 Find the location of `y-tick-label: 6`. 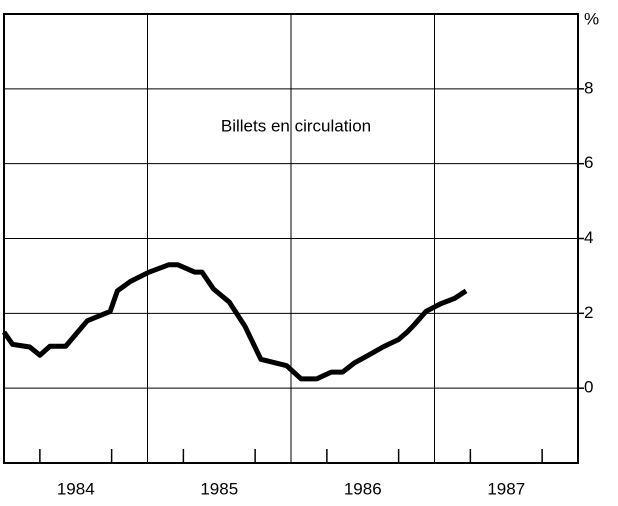

y-tick-label: 6 is located at coordinates (588, 162).